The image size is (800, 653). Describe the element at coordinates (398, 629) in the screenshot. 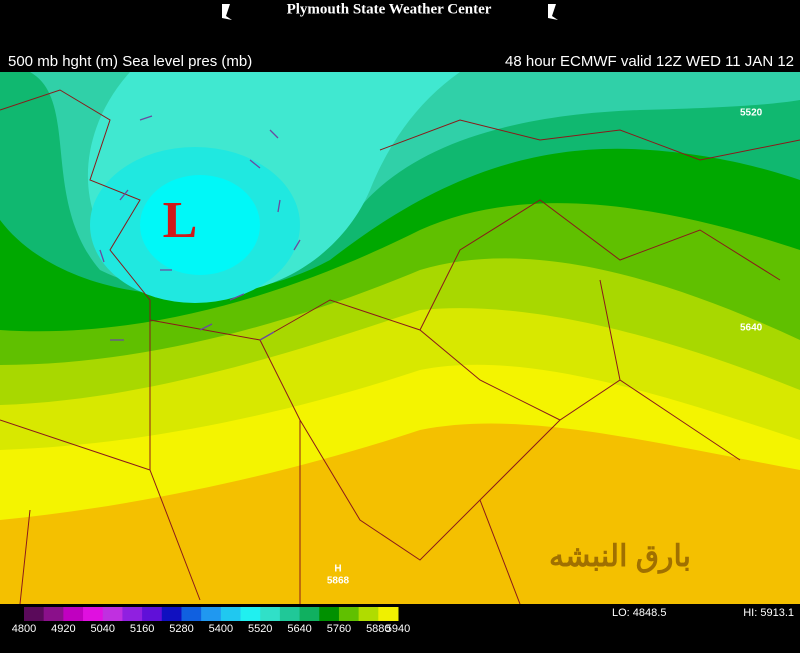

I see `colorbar-tick-label: 5940` at that location.